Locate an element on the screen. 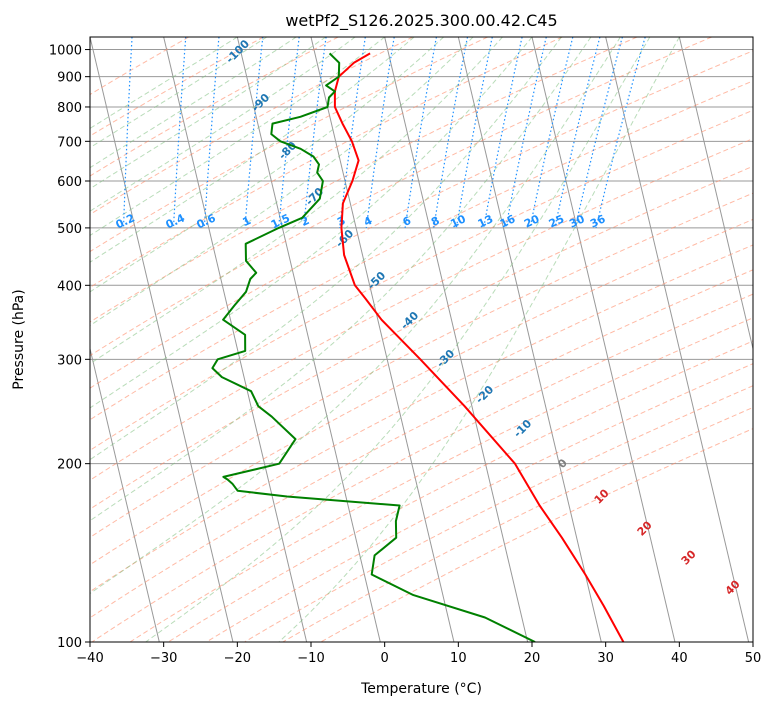 This screenshot has width=775, height=708. chart-title: wetPf2_S126.2025.300.00.42.C45 is located at coordinates (421, 21).